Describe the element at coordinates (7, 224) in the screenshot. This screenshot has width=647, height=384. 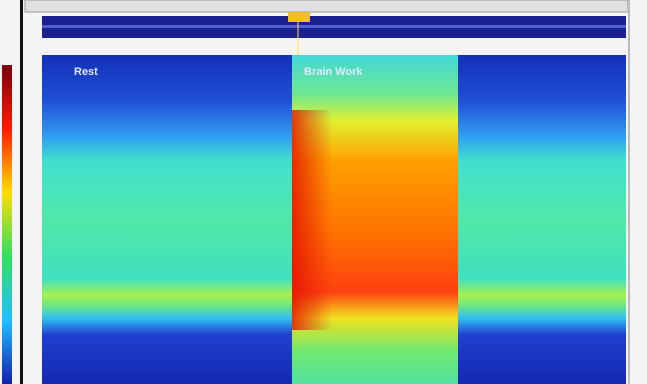
I see `color-bar` at that location.